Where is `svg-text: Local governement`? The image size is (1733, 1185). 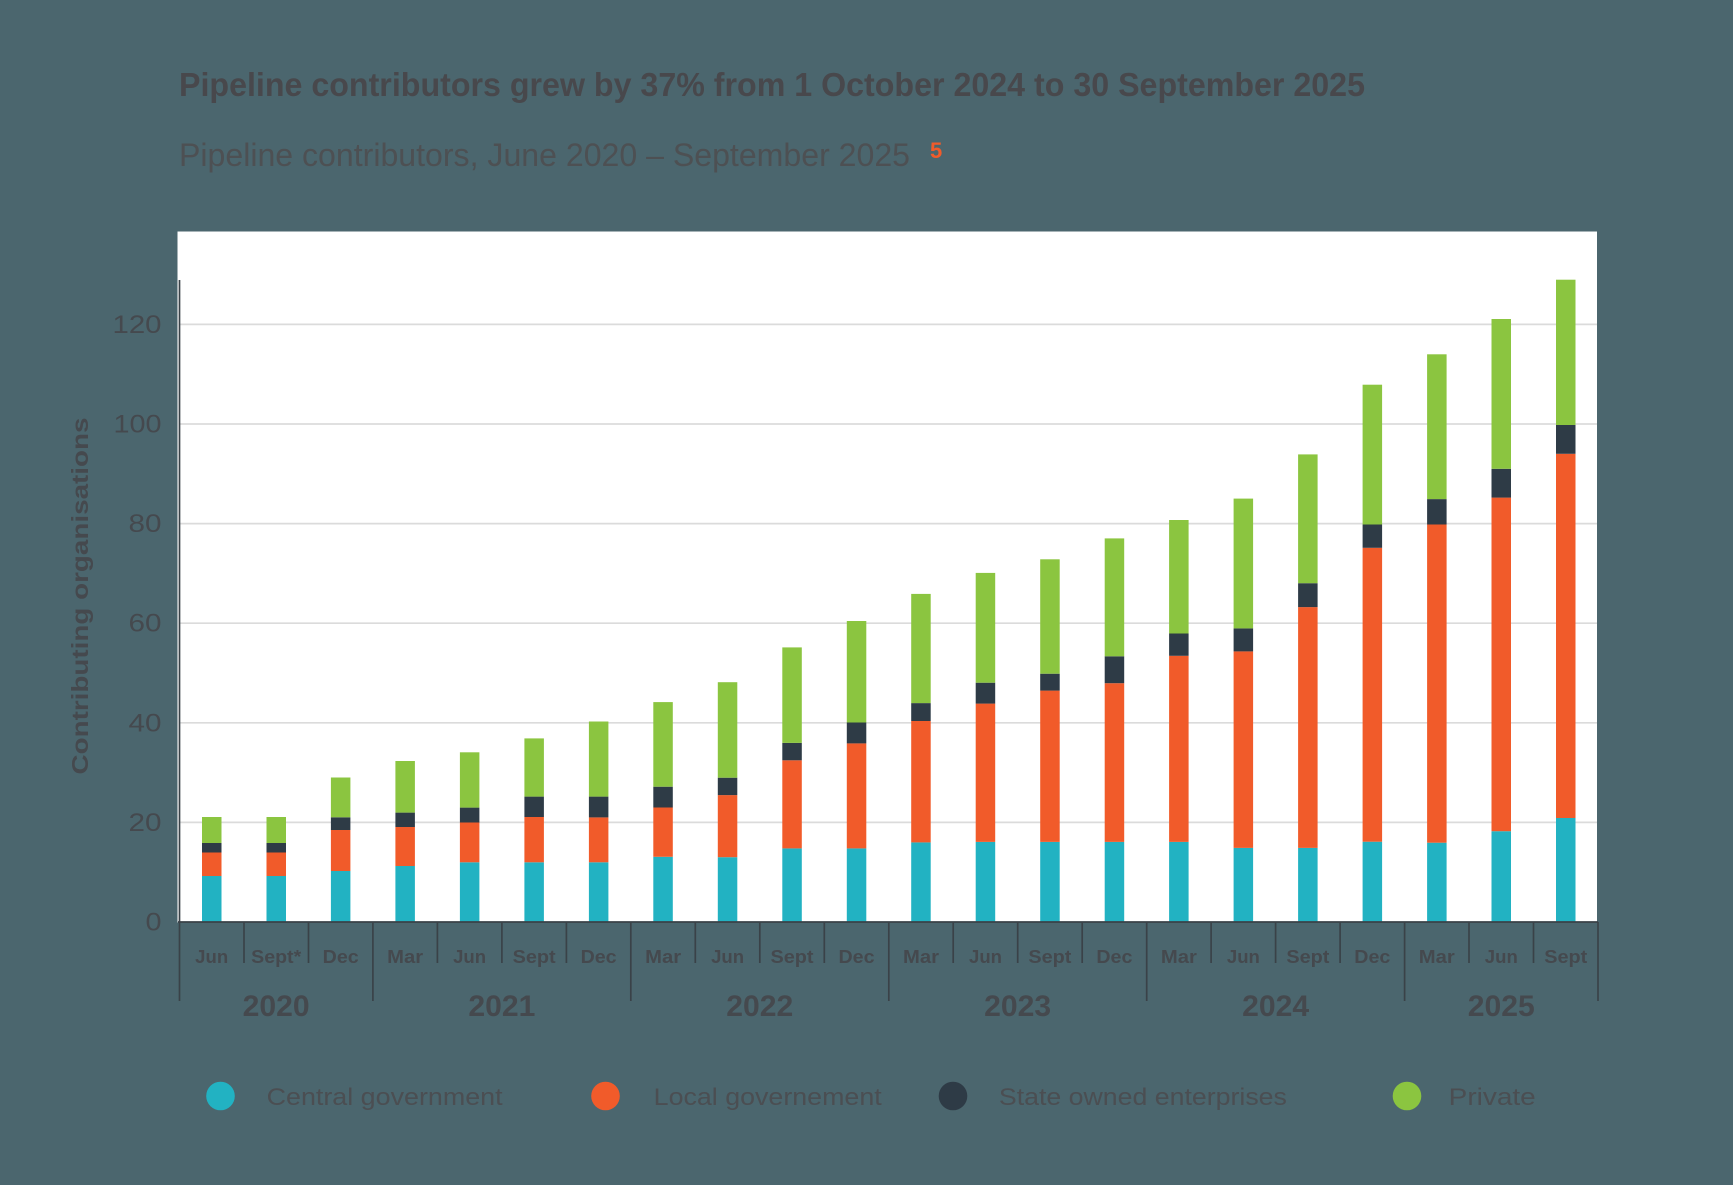 svg-text: Local governement is located at coordinates (768, 1097).